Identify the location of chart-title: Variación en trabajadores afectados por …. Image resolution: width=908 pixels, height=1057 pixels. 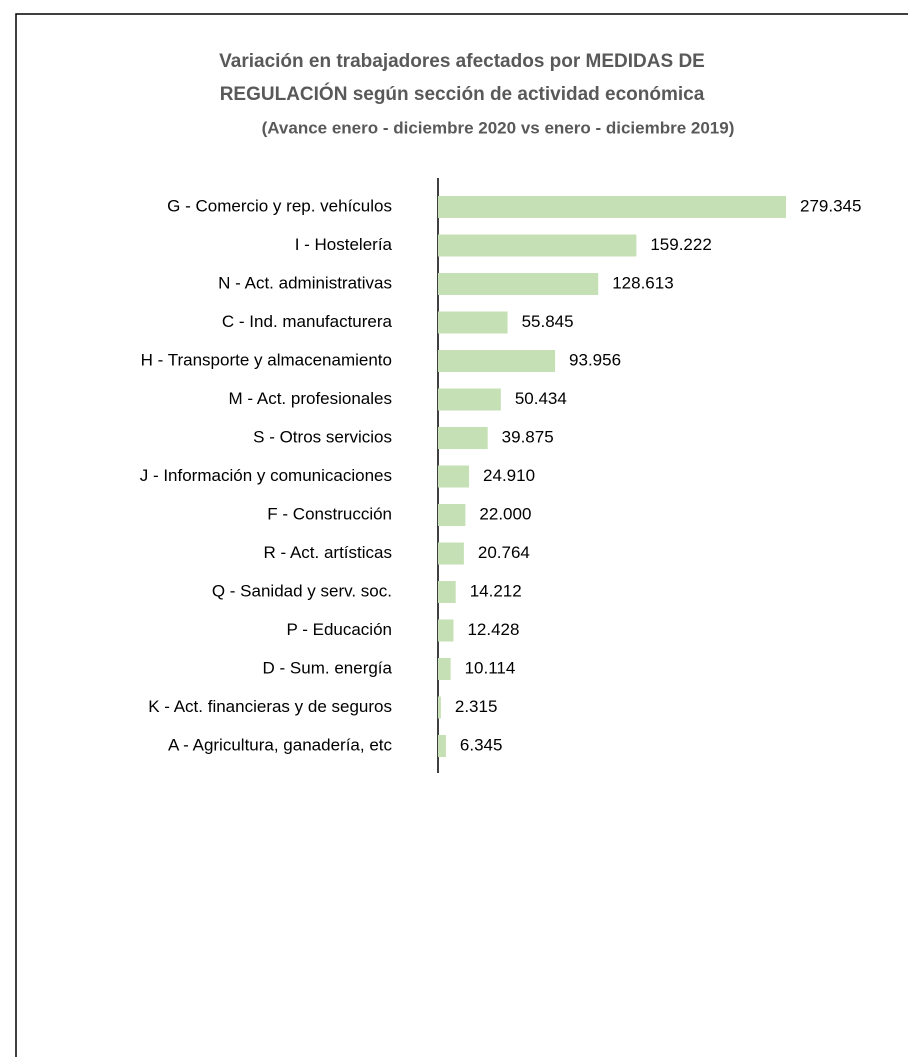
(462, 61).